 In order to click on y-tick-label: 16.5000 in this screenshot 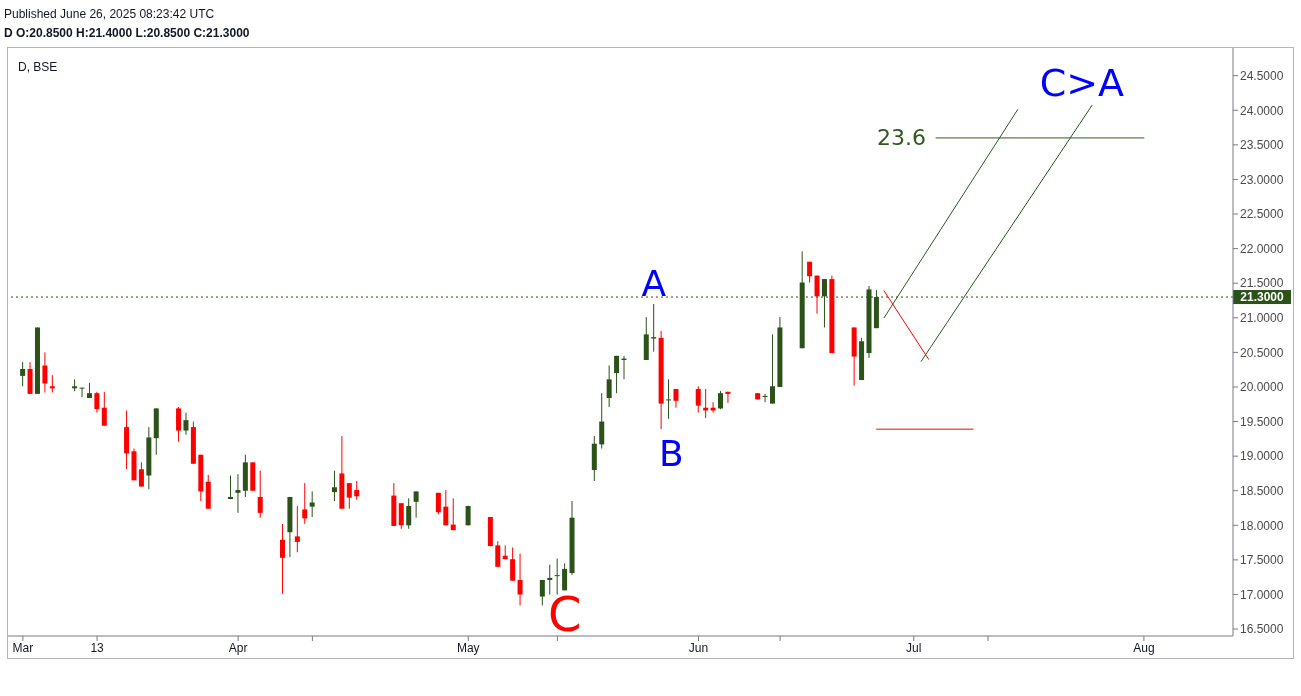, I will do `click(1262, 629)`.